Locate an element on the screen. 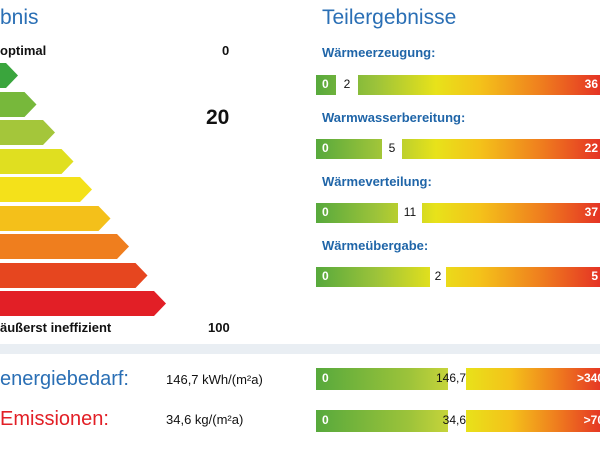 The image size is (600, 450). bar-max: 22 is located at coordinates (591, 148).